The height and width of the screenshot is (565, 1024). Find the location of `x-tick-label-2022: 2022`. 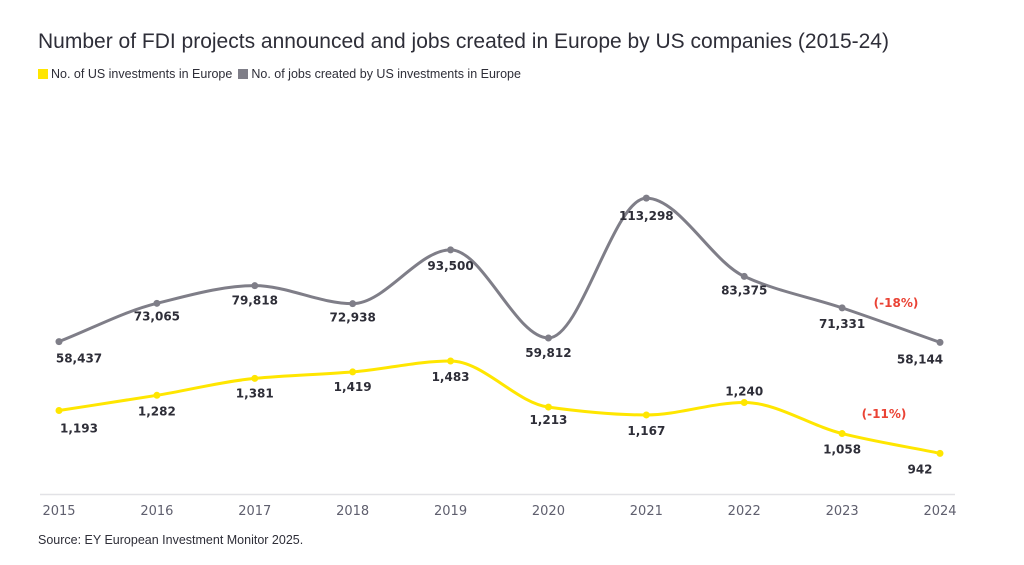

x-tick-label-2022: 2022 is located at coordinates (744, 511).